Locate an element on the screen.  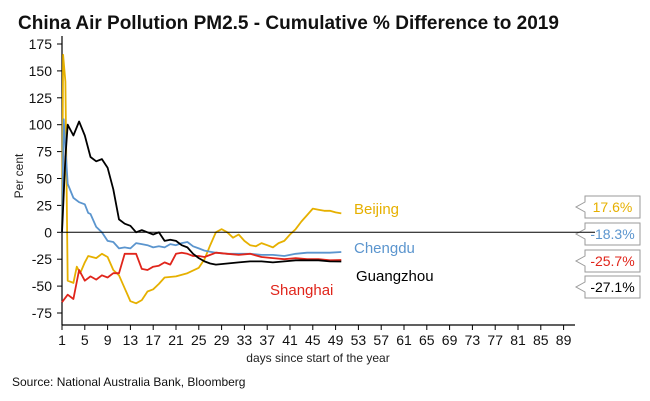
x-tick-label: 53 is located at coordinates (359, 340).